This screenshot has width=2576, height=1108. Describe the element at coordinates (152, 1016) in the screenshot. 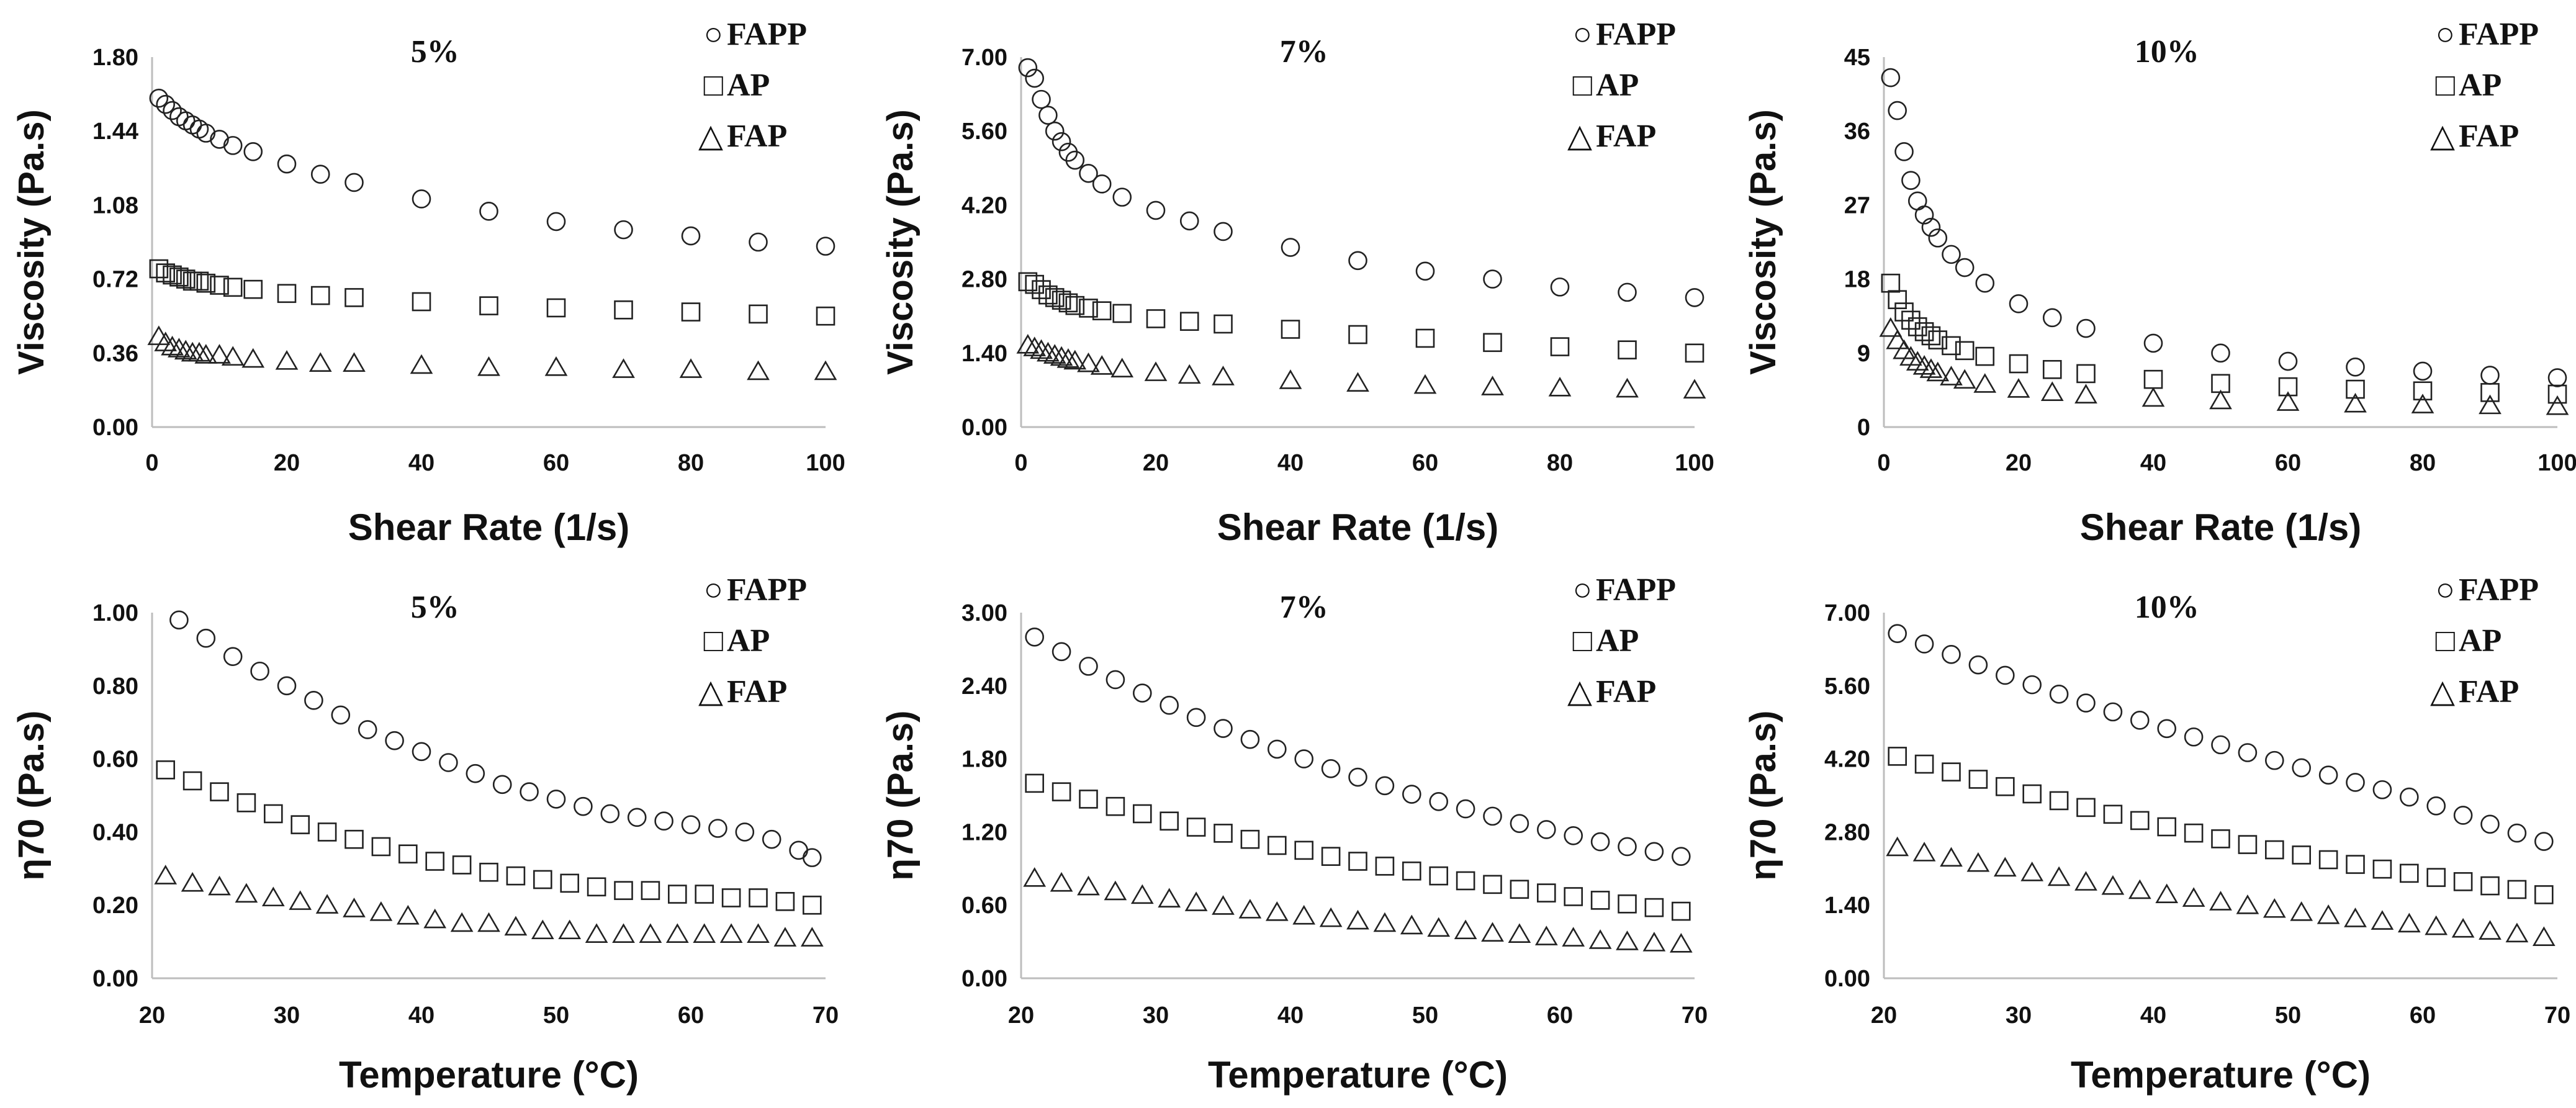

I see `x-tick-label: 20` at that location.